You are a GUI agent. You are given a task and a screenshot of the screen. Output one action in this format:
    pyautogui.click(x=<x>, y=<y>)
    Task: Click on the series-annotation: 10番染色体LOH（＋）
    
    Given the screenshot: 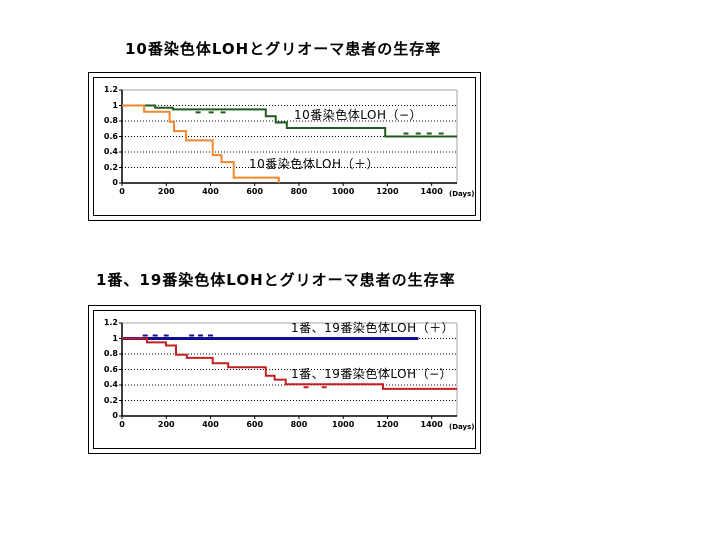 What is the action you would take?
    pyautogui.click(x=314, y=164)
    